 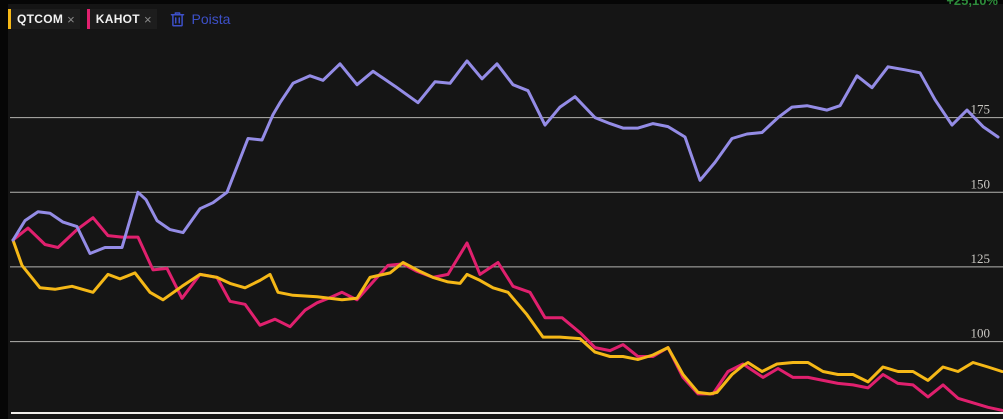 What do you see at coordinates (981, 183) in the screenshot?
I see `y-tick-label-150: 150` at bounding box center [981, 183].